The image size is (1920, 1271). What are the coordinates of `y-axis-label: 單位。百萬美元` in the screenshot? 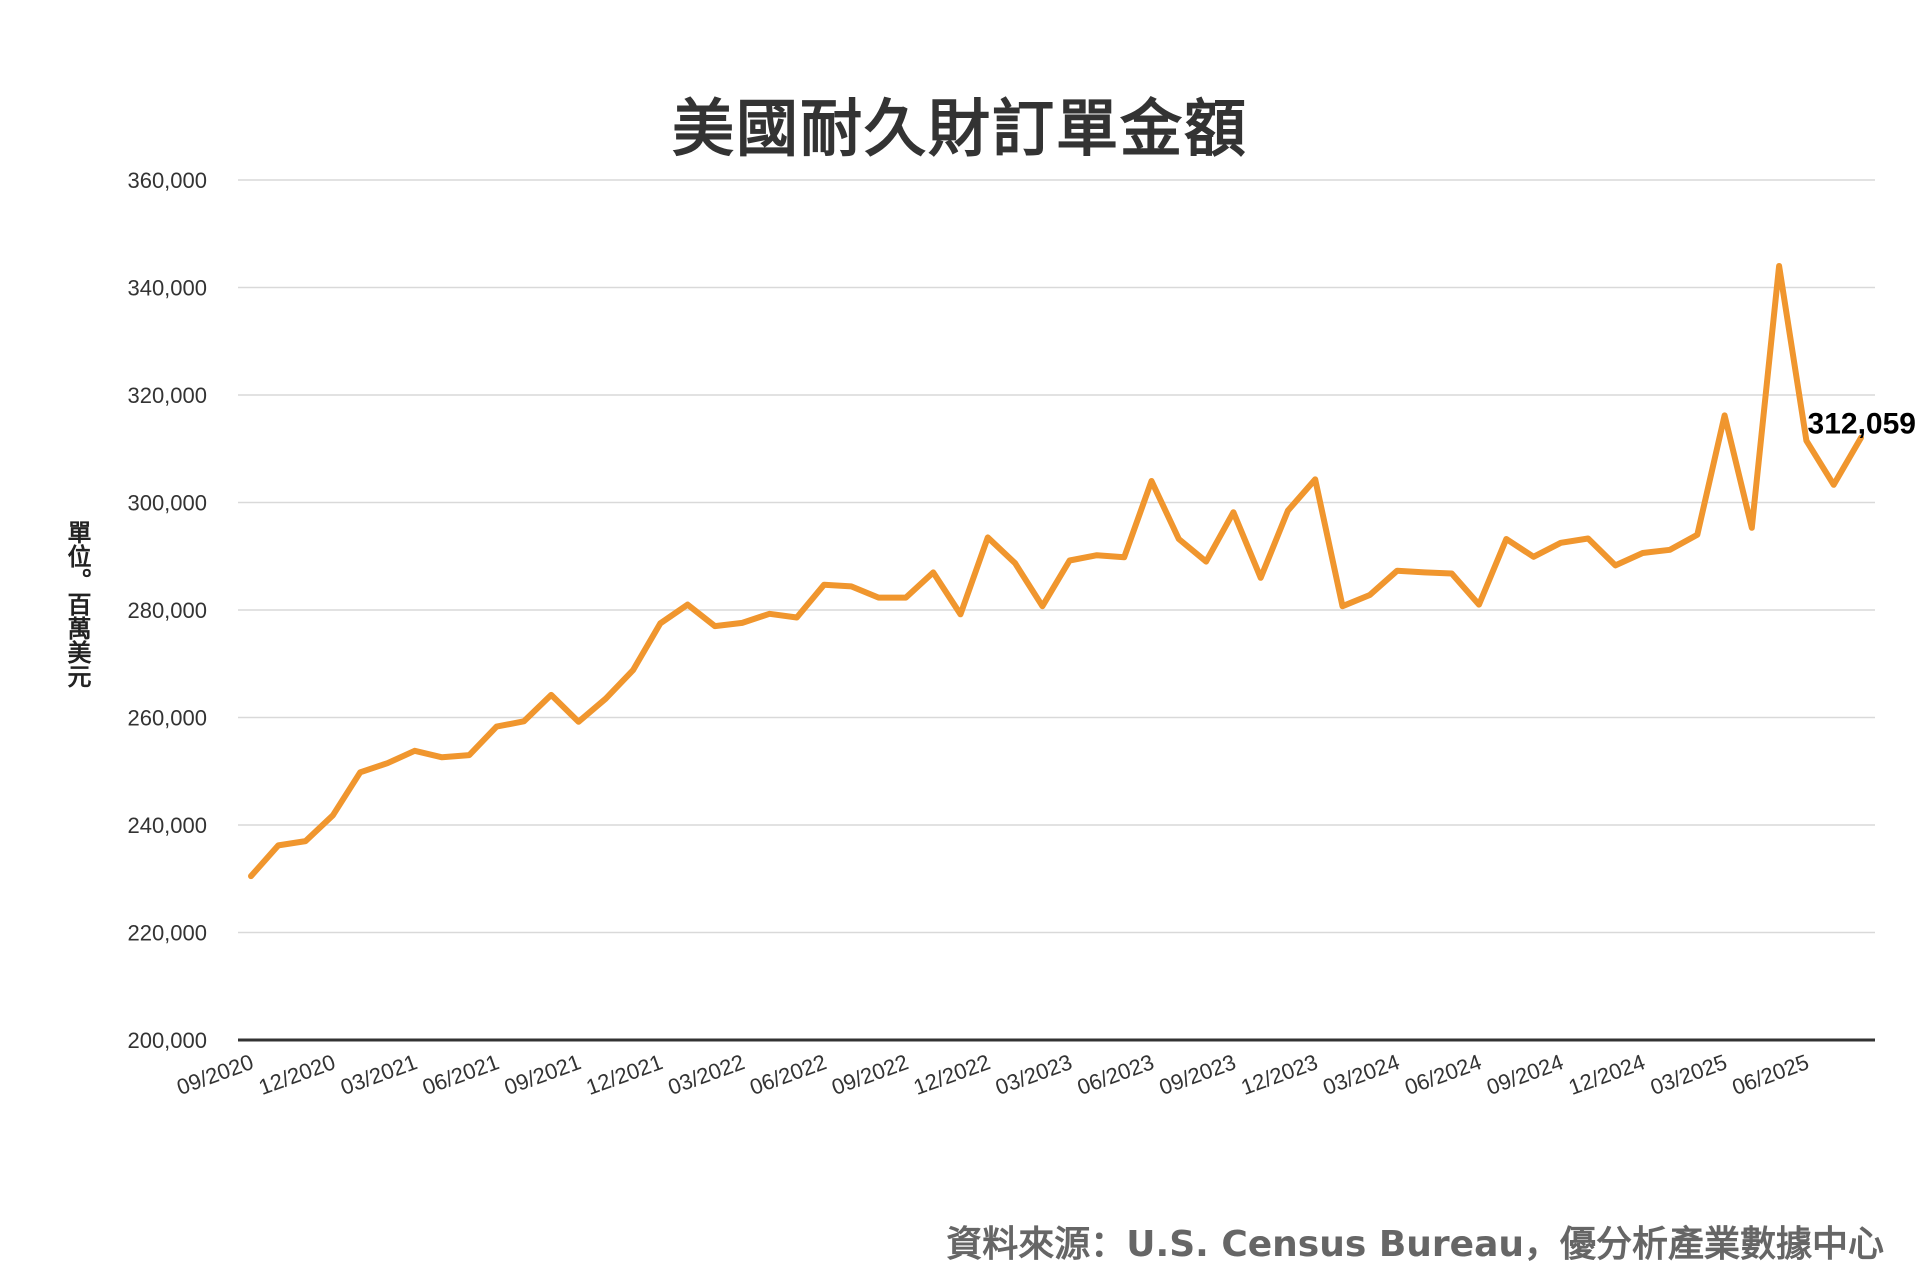 It's located at (77, 604).